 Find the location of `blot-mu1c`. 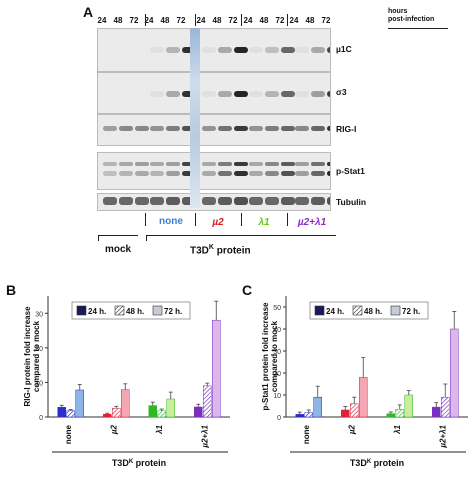

blot-mu1c is located at coordinates (214, 50).